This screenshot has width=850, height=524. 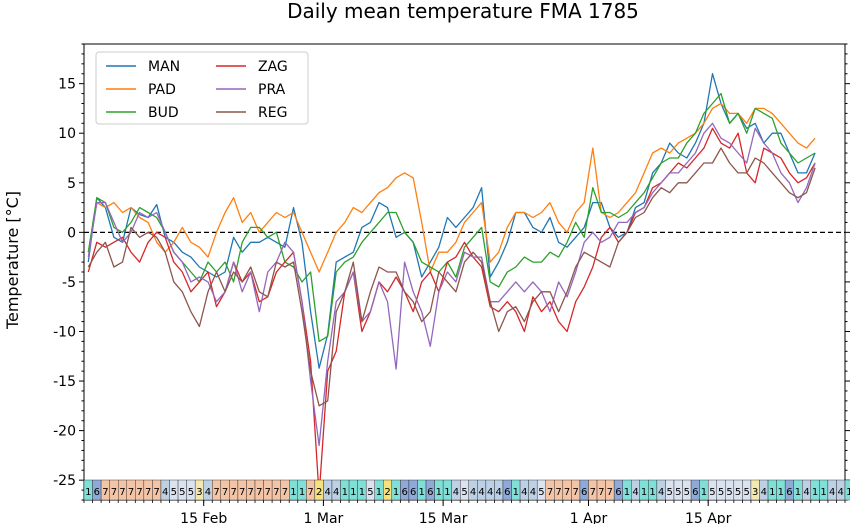 What do you see at coordinates (443, 517) in the screenshot?
I see `x-tick-label: 15 Mar` at bounding box center [443, 517].